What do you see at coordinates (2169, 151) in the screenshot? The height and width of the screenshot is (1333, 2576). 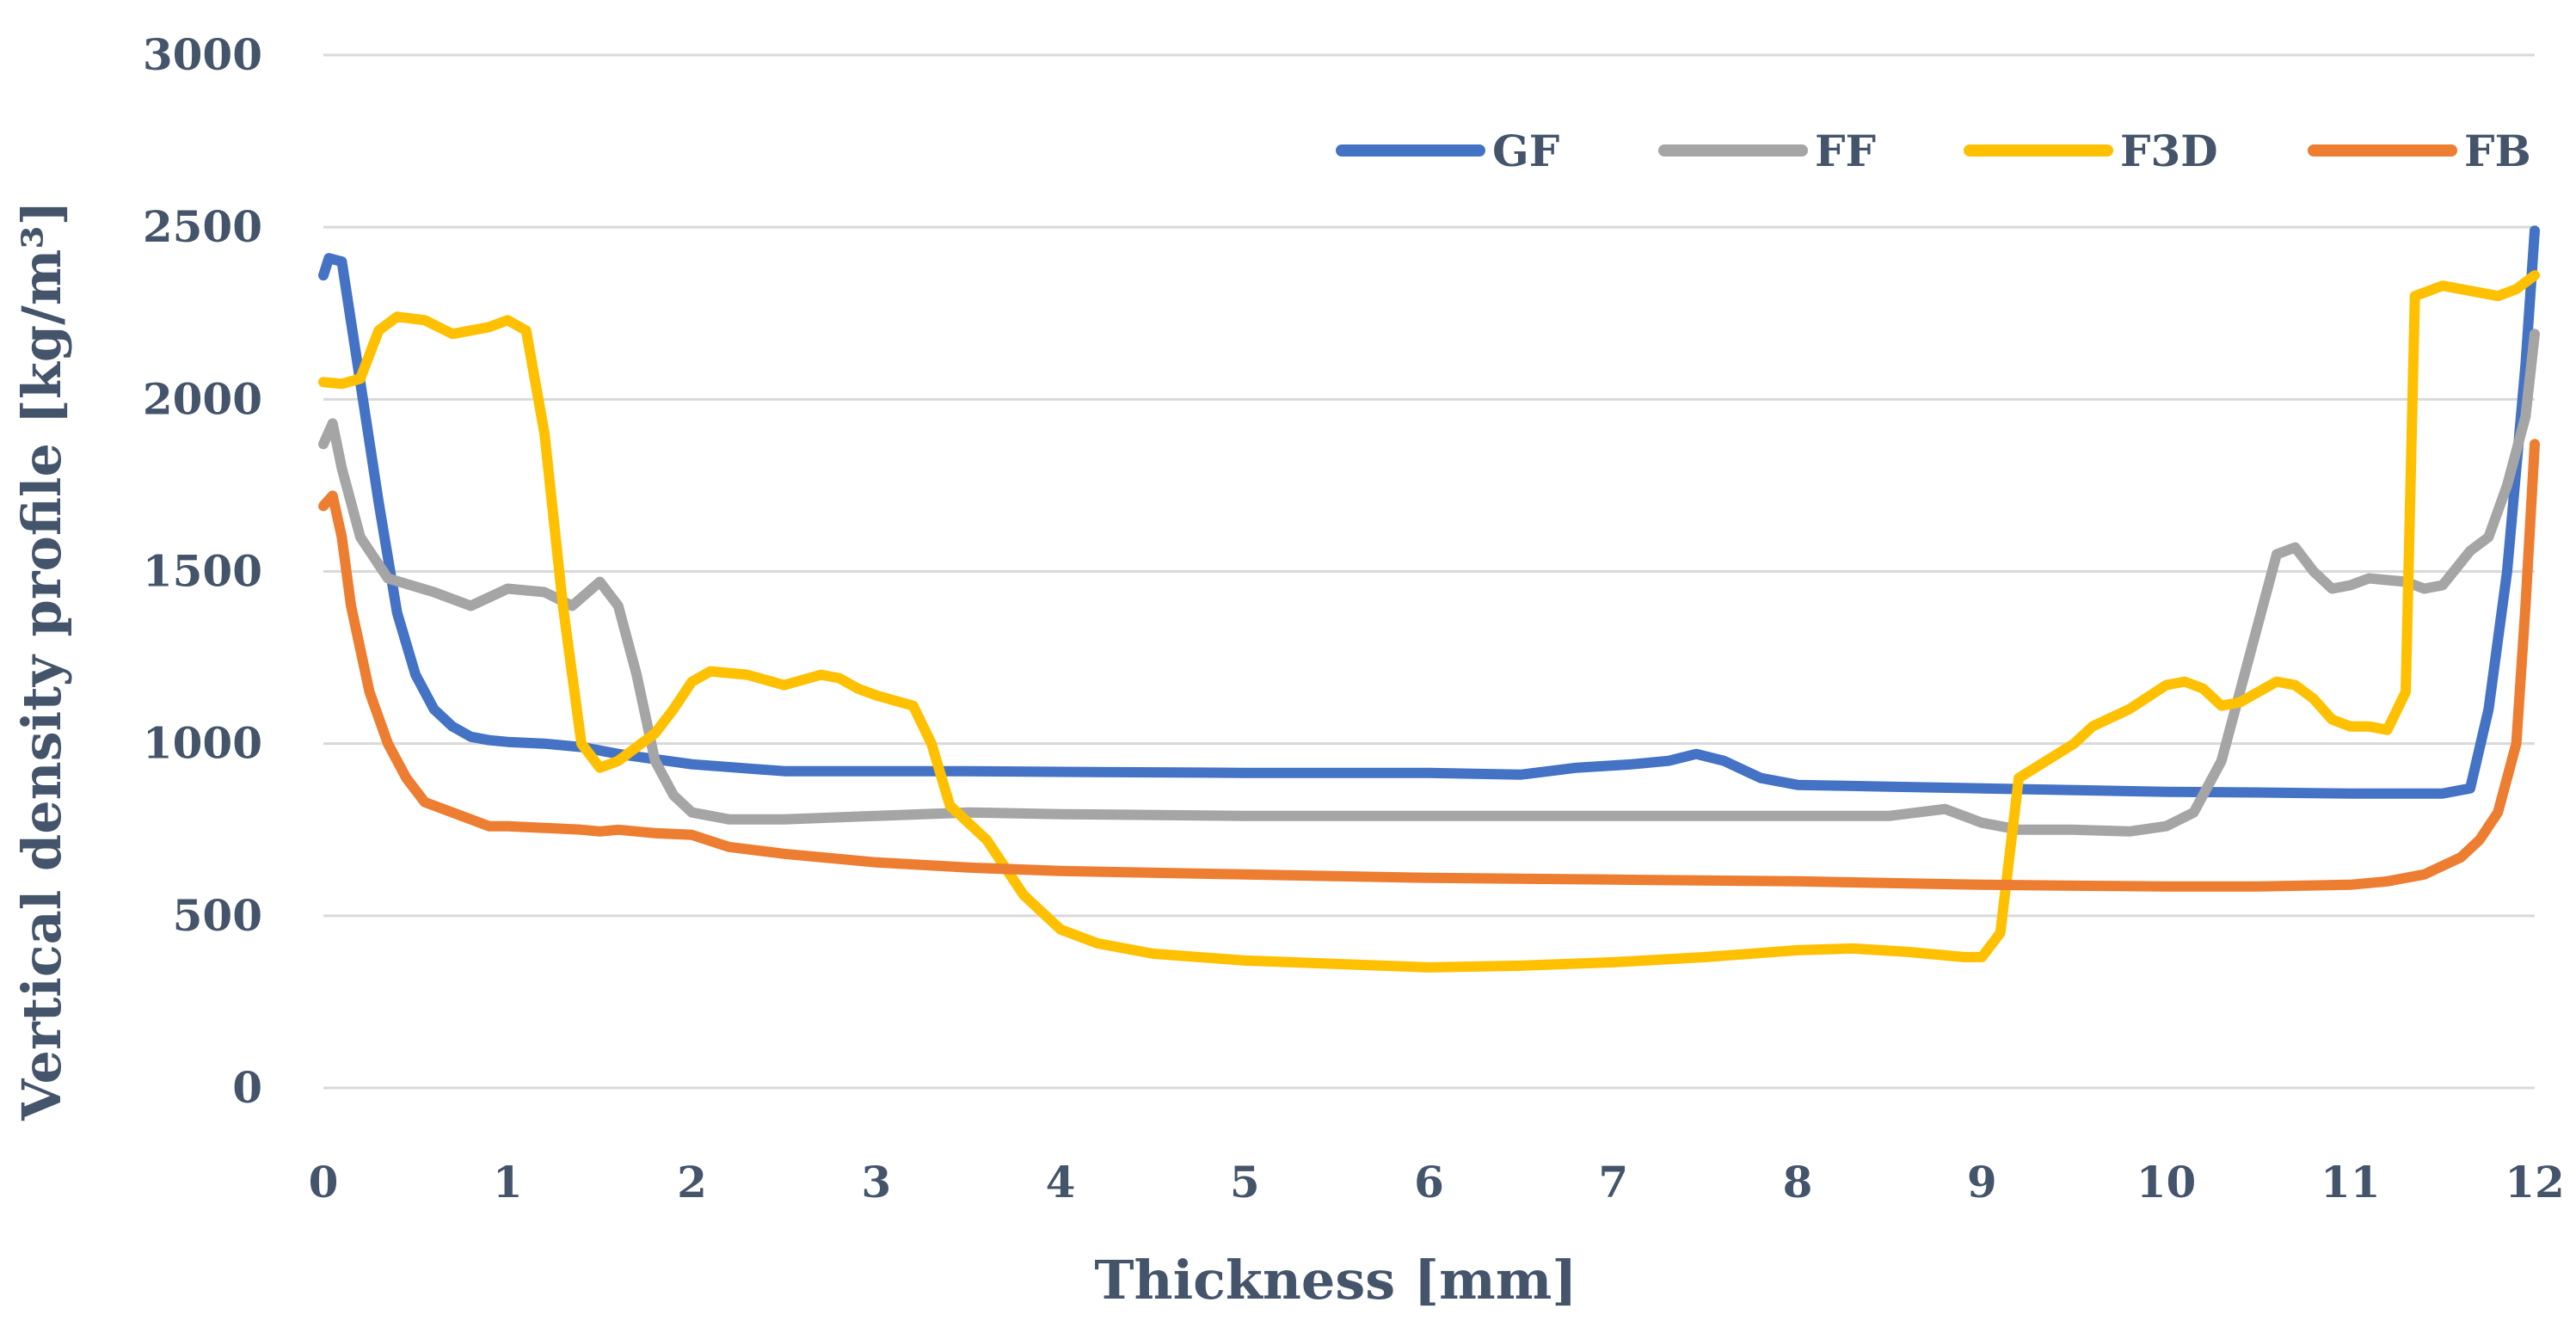 I see `legend-label-f3d: F3D` at bounding box center [2169, 151].